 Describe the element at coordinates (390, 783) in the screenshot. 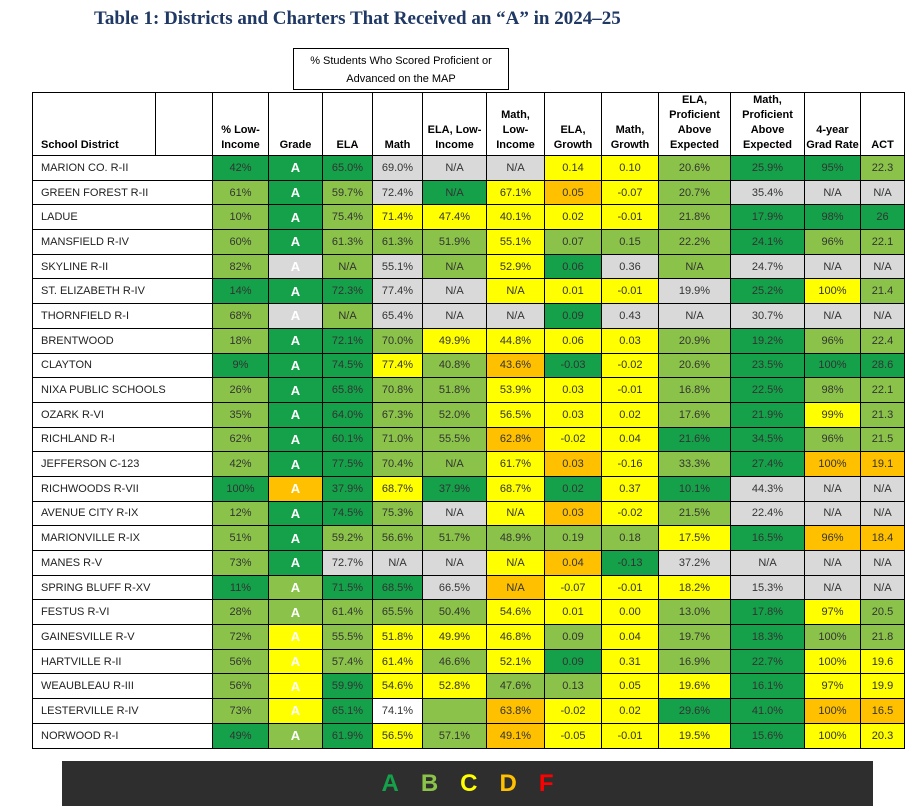

I see `legend-grade-a: A` at that location.